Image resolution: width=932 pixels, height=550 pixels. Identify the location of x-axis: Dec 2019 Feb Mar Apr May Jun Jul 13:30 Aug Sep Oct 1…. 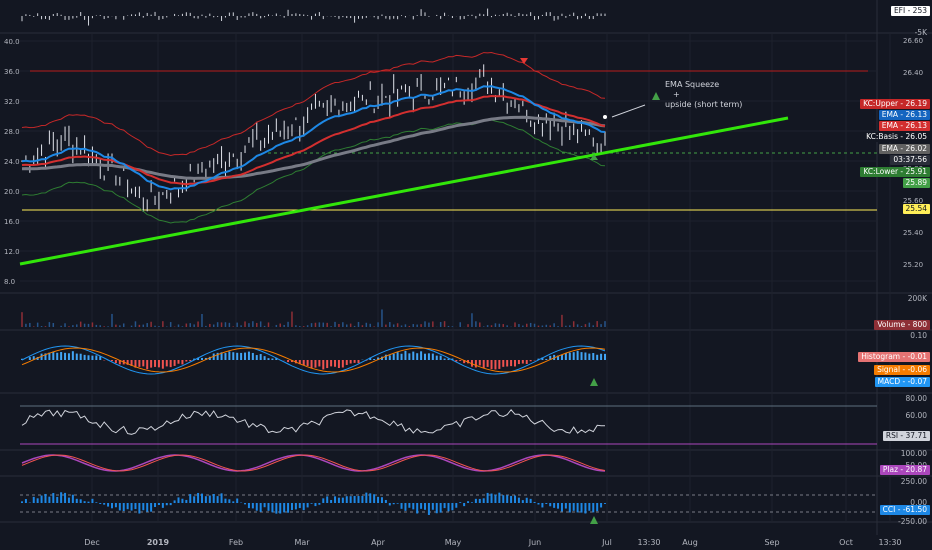
(492, 542).